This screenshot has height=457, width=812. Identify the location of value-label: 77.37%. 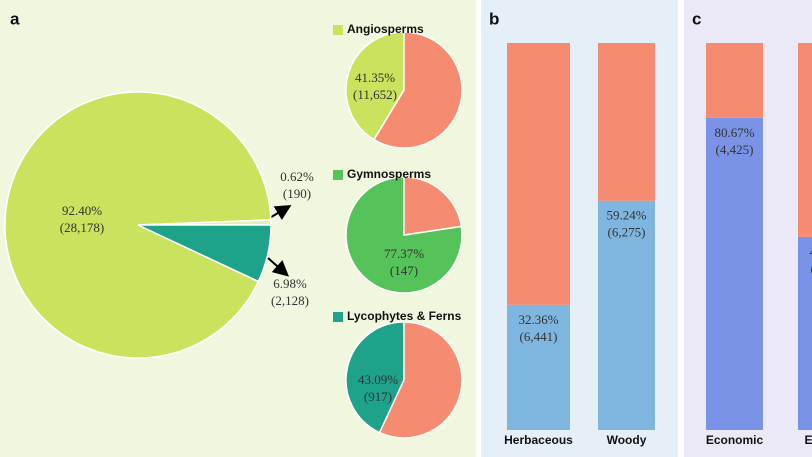
(404, 253).